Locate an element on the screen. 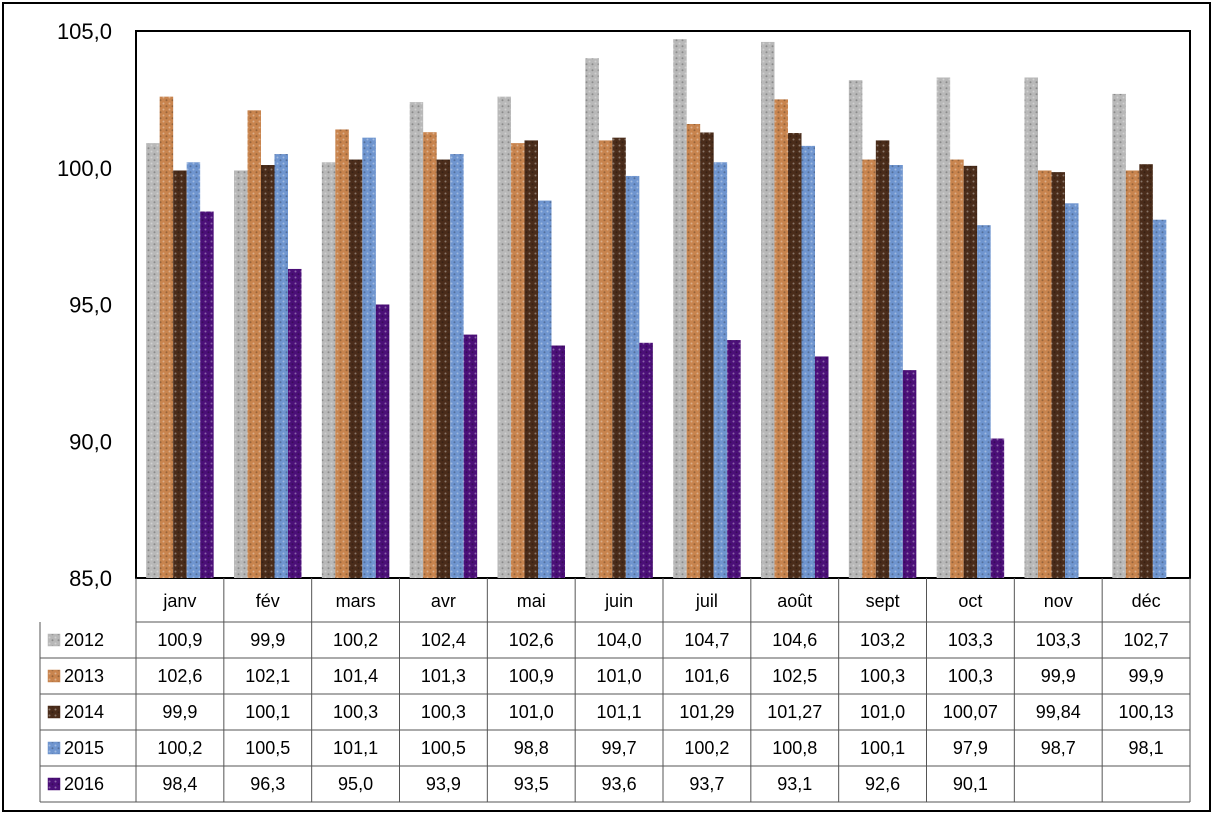 The image size is (1215, 816). x-tick-label: fév is located at coordinates (268, 601).